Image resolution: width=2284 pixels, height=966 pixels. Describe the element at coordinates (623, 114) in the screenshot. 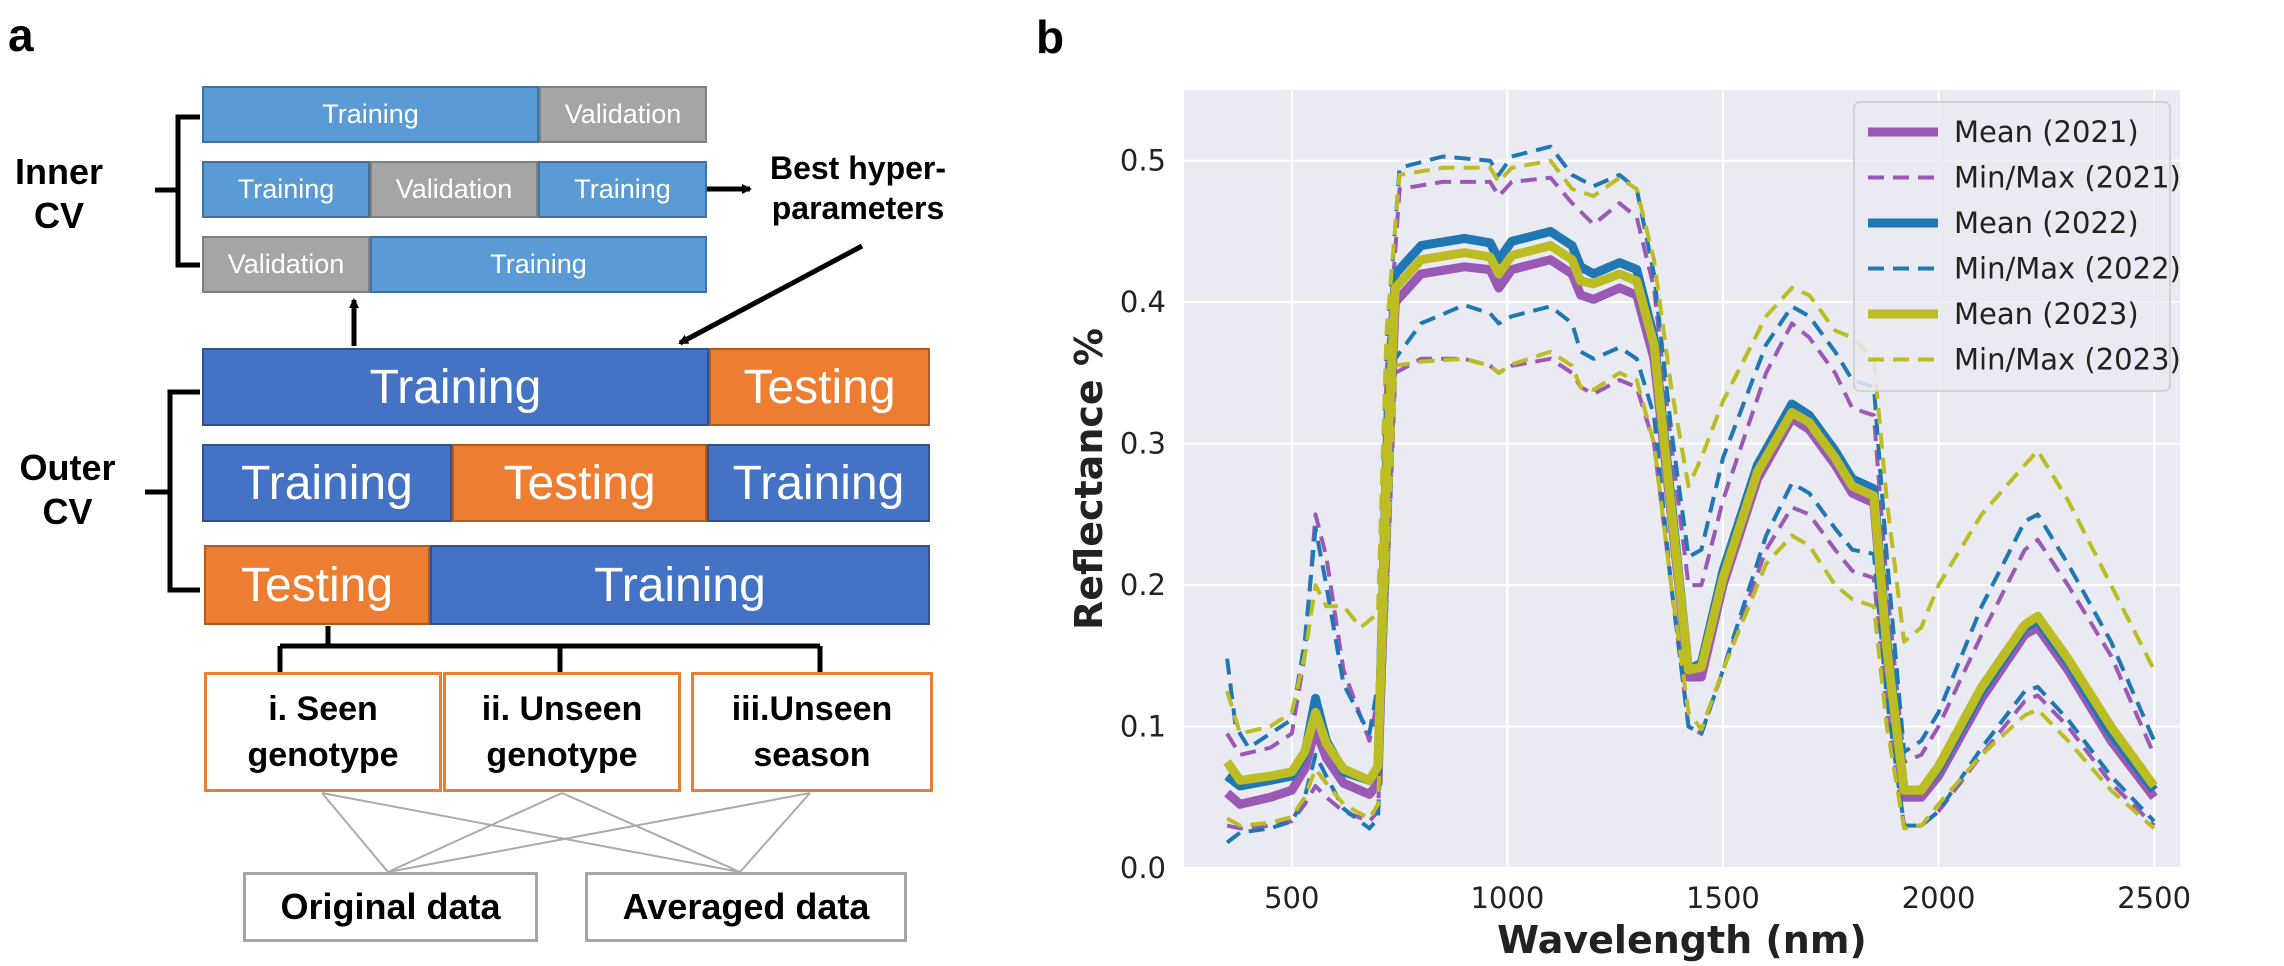

I see `inner-row1-val-block: Validation` at that location.